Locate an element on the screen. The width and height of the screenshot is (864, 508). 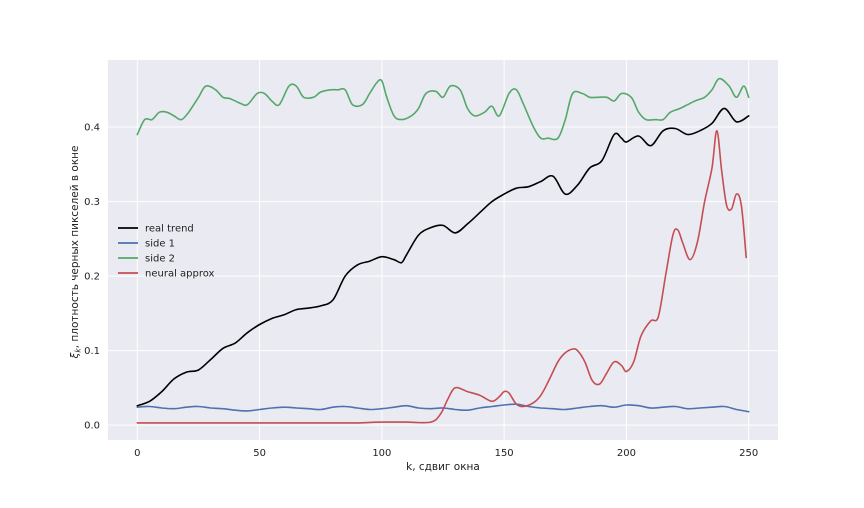
y-axis-label: ξk, плотность черных пикселей в окне is located at coordinates (76, 253).